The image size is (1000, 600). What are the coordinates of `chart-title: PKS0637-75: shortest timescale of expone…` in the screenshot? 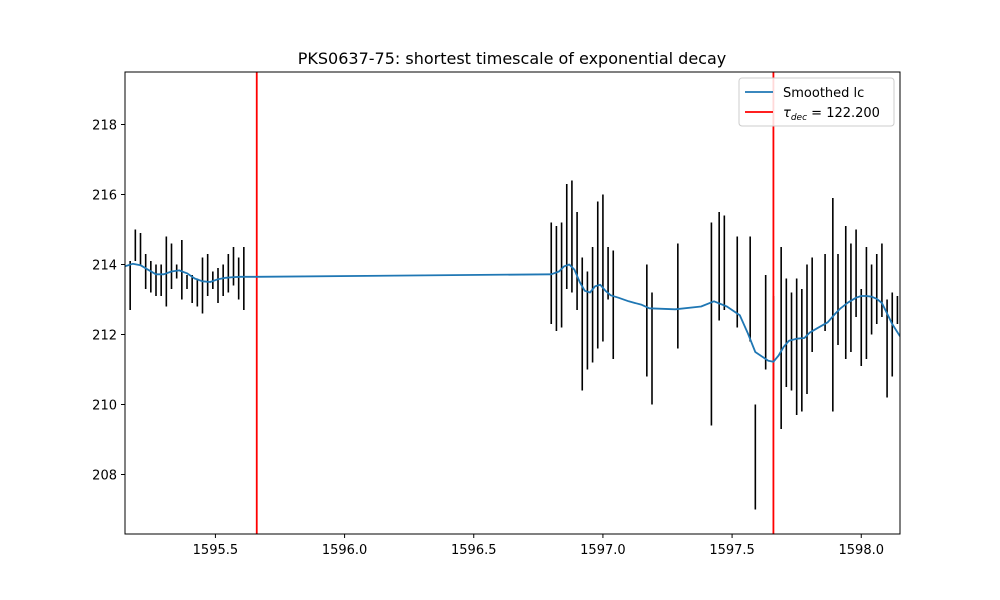 It's located at (512, 58).